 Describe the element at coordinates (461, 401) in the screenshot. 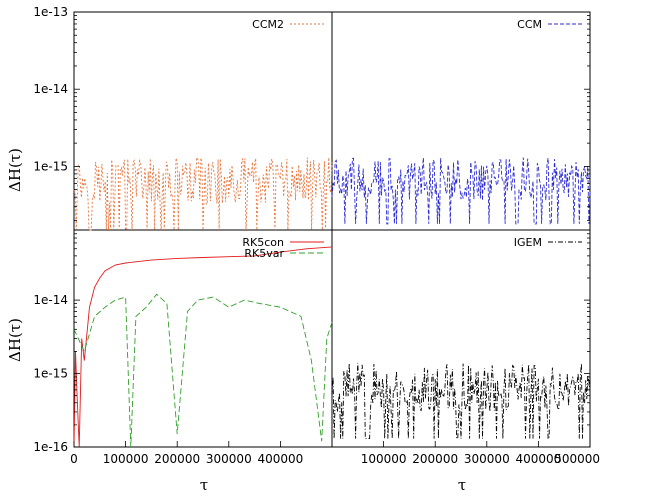

I see `series-line-igem` at that location.